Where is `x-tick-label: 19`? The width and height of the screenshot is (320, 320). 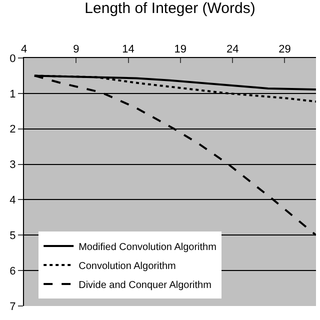
x-tick-label: 19 is located at coordinates (180, 50).